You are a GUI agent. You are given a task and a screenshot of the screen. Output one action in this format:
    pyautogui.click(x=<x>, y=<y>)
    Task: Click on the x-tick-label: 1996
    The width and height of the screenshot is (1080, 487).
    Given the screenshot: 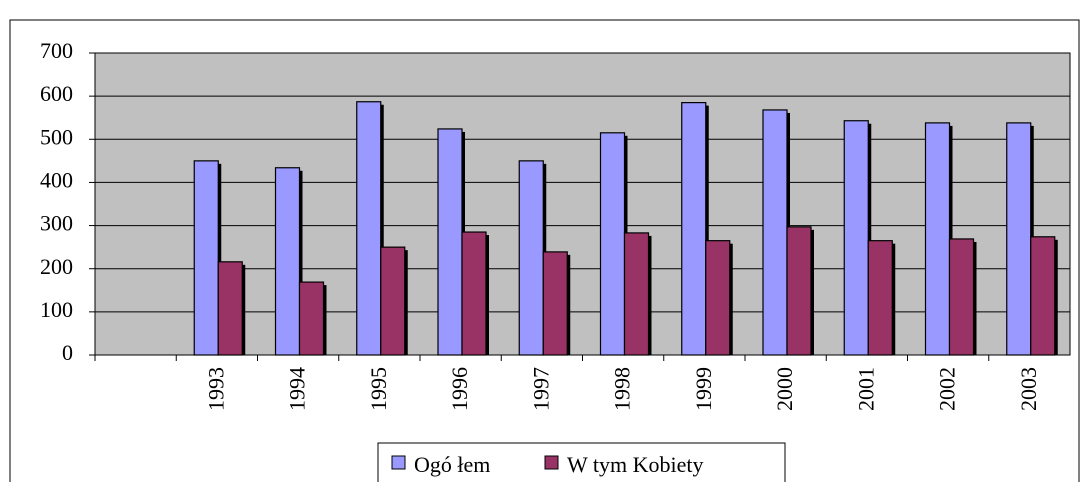 What is the action you would take?
    pyautogui.click(x=459, y=389)
    